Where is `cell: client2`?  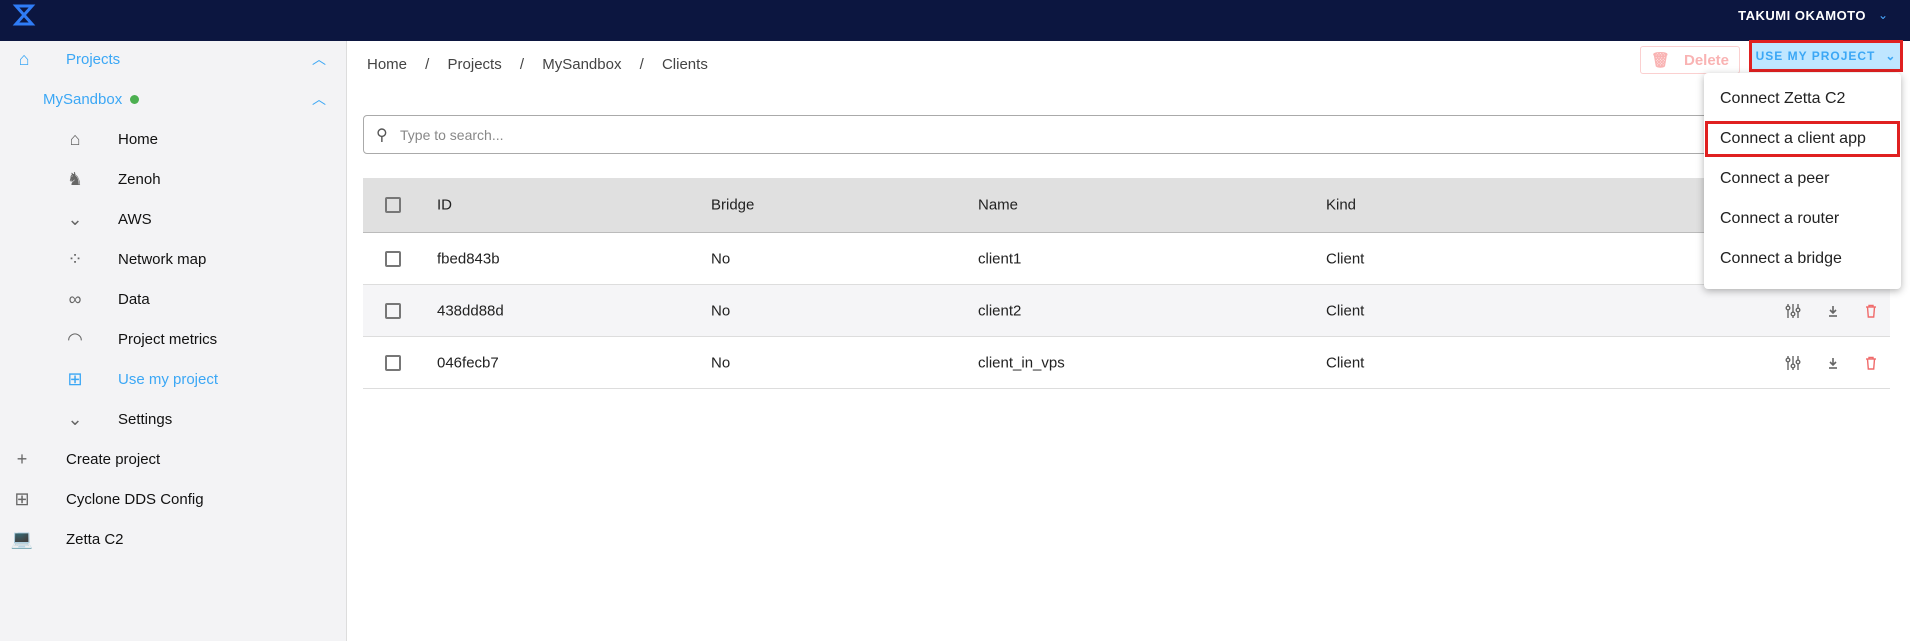 cell: client2 is located at coordinates (1000, 310).